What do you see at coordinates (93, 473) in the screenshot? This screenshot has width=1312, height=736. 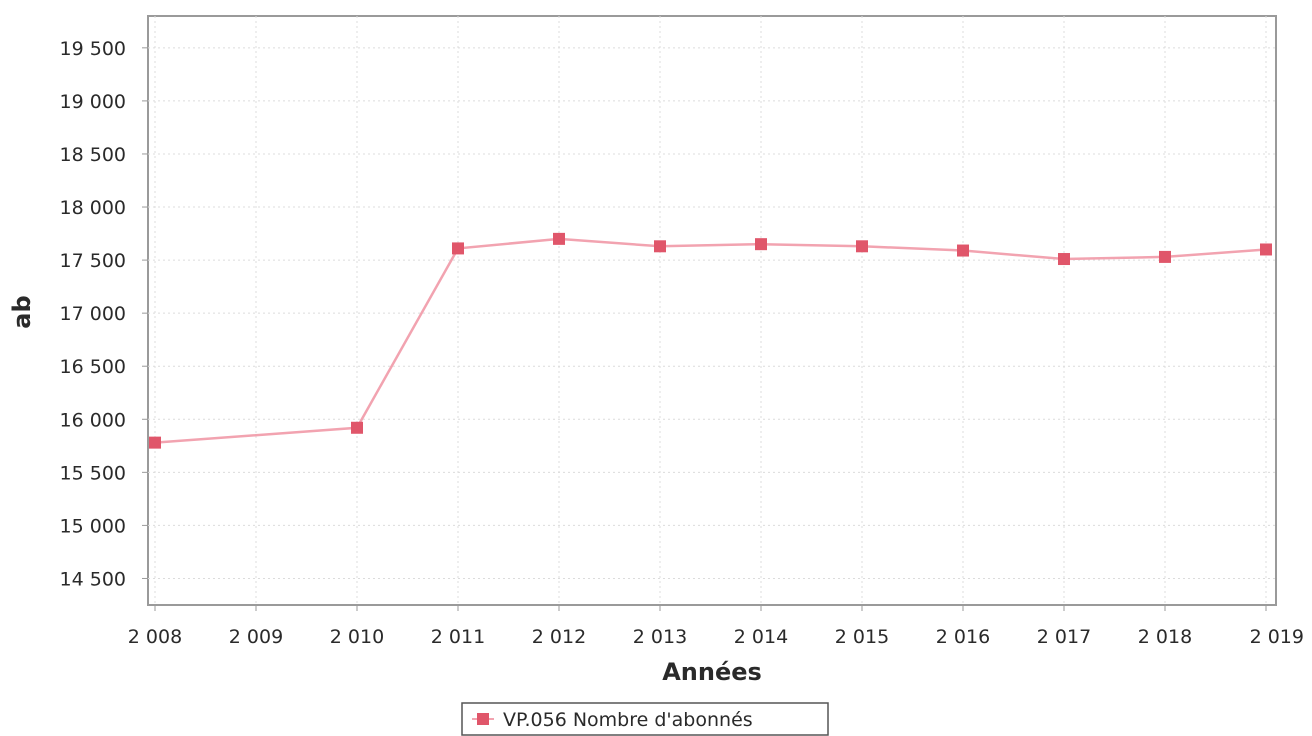 I see `y-tick-label: 15 500` at bounding box center [93, 473].